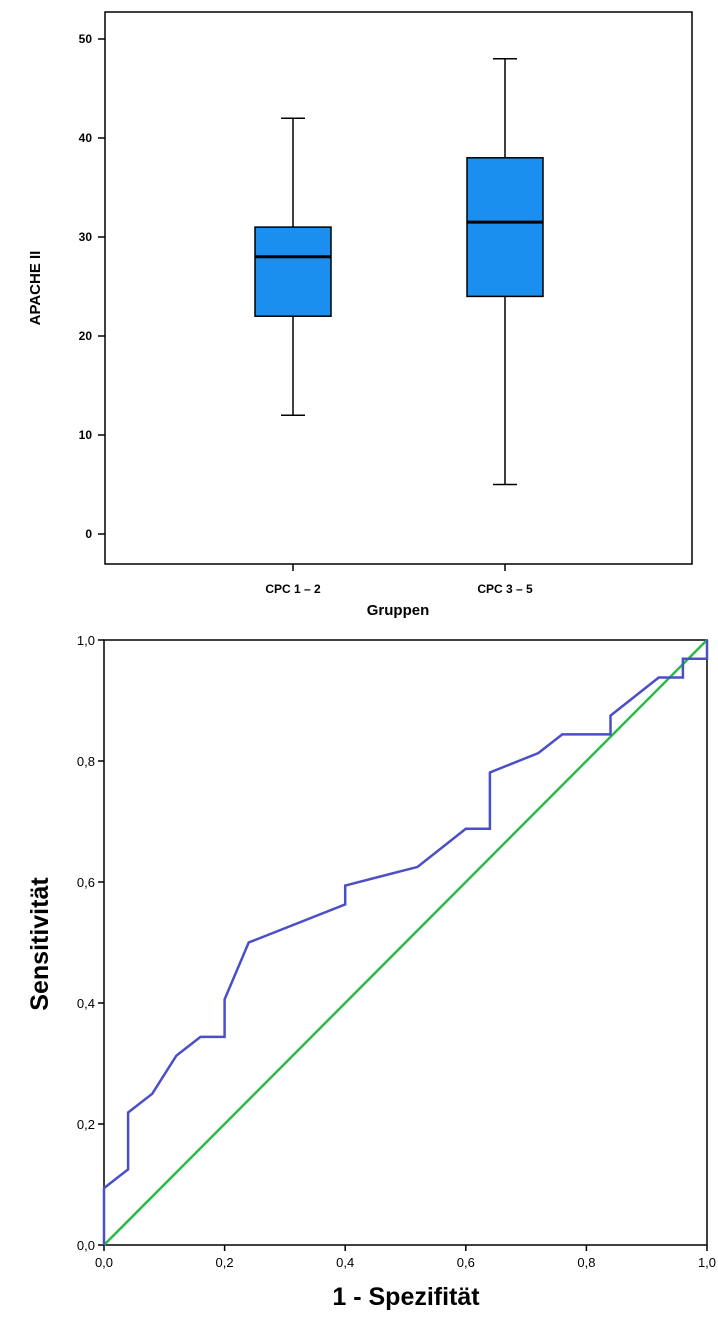 The height and width of the screenshot is (1320, 718). I want to click on roc-y-tick-label: 0,8, so click(86, 761).